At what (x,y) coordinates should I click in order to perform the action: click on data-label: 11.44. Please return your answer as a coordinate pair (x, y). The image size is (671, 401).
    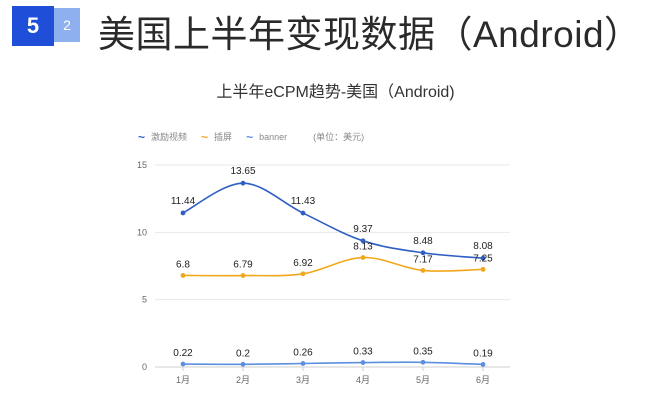
    Looking at the image, I should click on (183, 201).